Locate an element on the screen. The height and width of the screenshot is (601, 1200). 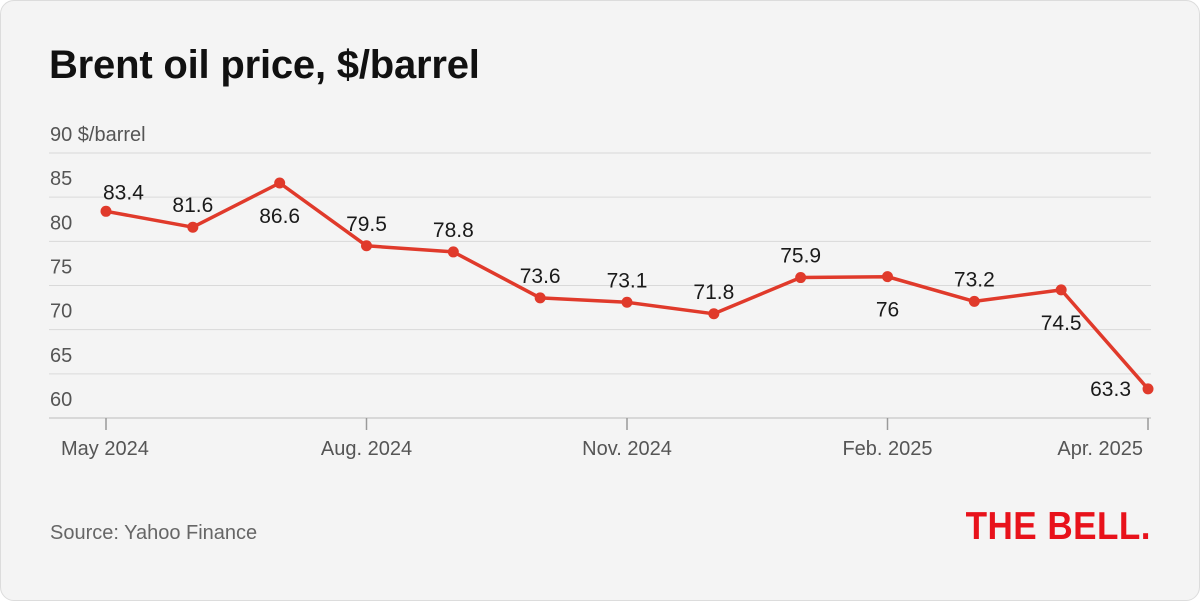
y-tick-label: 80 is located at coordinates (61, 223).